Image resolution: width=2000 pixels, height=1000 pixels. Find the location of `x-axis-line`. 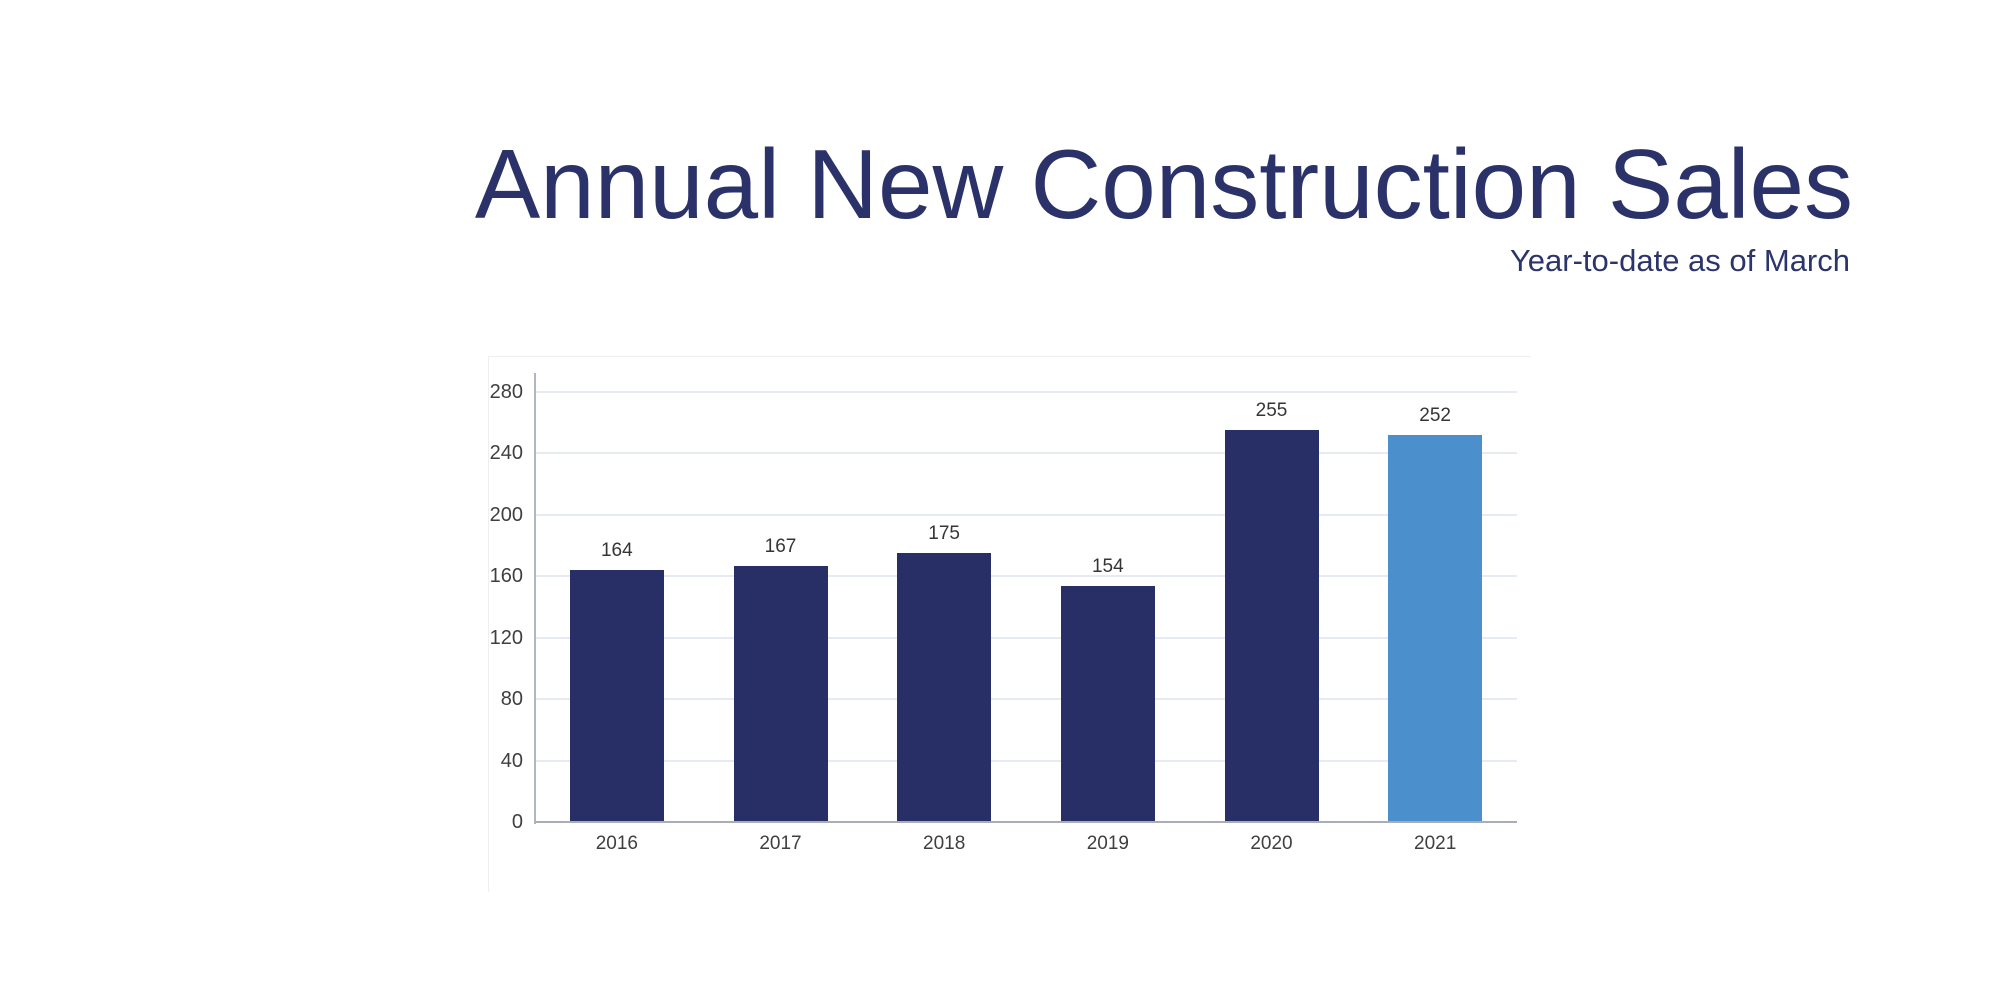

x-axis-line is located at coordinates (1026, 822).